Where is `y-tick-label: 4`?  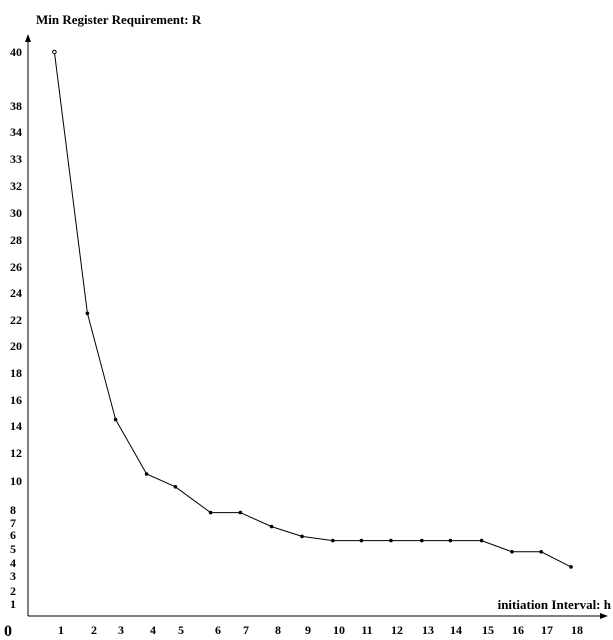
y-tick-label: 4 is located at coordinates (13, 563).